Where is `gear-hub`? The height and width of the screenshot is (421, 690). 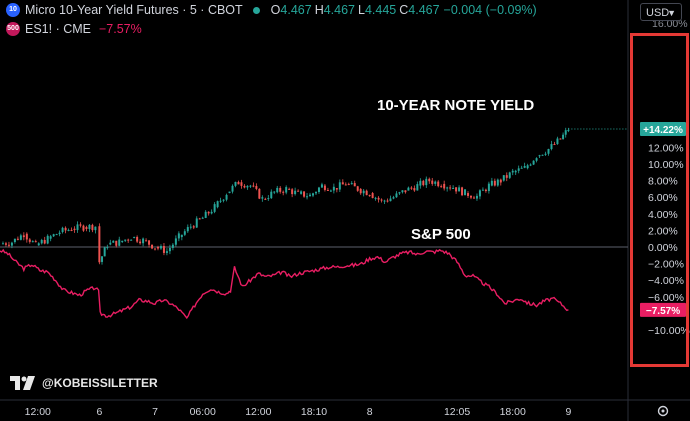 gear-hub is located at coordinates (663, 411).